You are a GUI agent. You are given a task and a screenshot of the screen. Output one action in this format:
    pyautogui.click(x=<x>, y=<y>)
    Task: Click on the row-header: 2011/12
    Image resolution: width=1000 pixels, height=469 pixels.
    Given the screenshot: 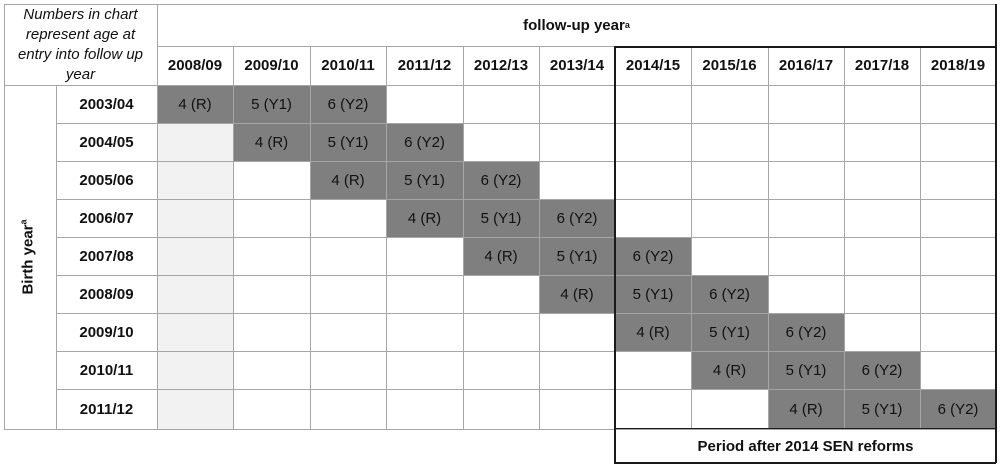 What is the action you would take?
    pyautogui.click(x=106, y=409)
    